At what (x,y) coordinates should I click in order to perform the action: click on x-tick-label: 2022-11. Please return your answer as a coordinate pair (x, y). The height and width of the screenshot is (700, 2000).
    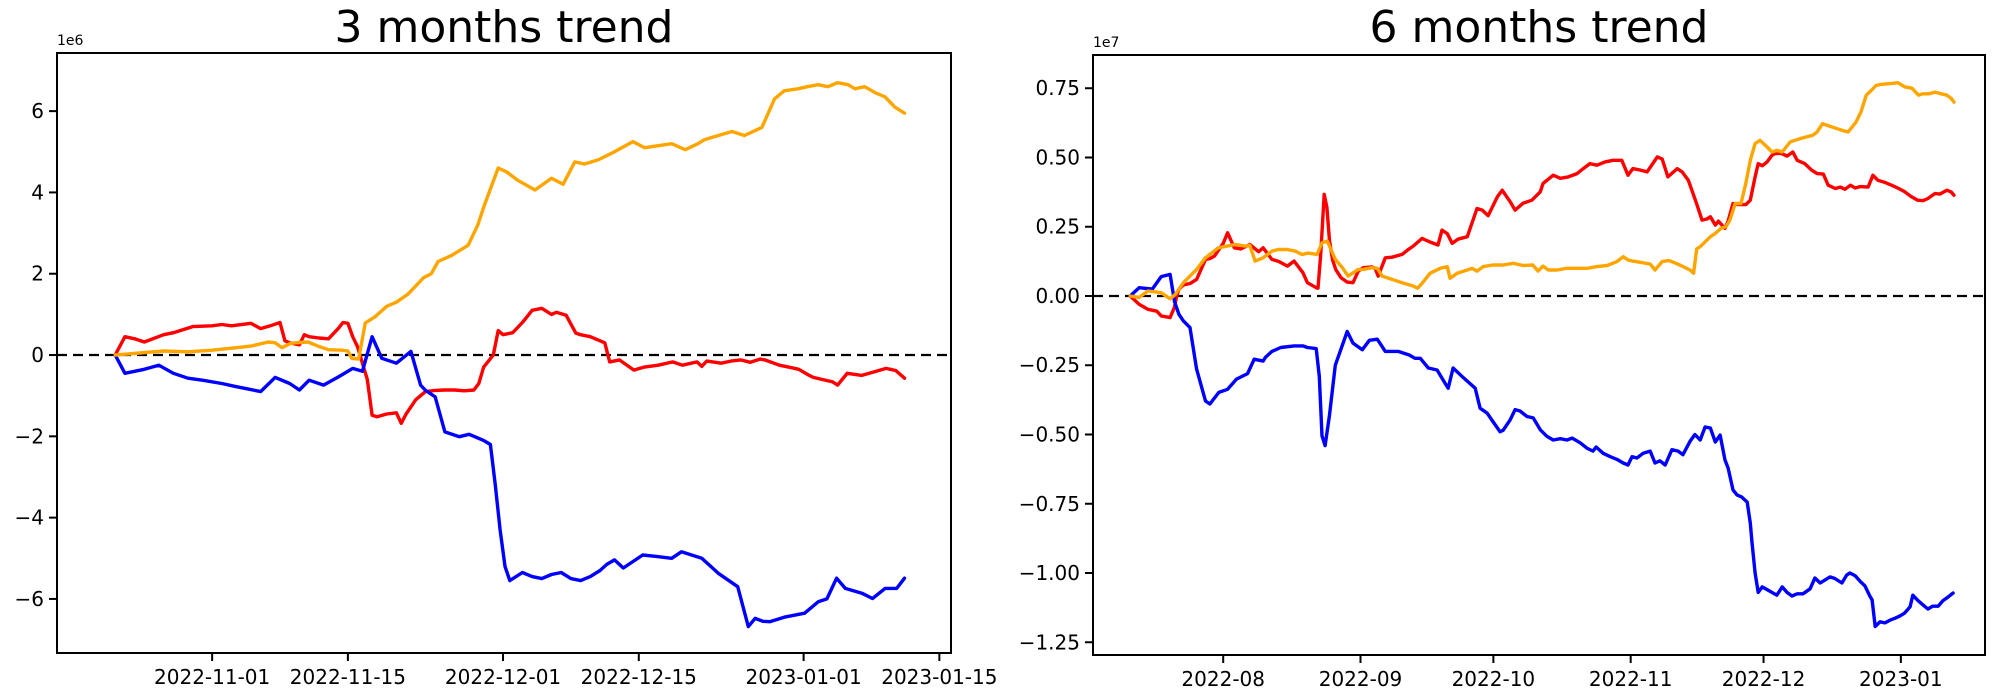
    Looking at the image, I should click on (1631, 679).